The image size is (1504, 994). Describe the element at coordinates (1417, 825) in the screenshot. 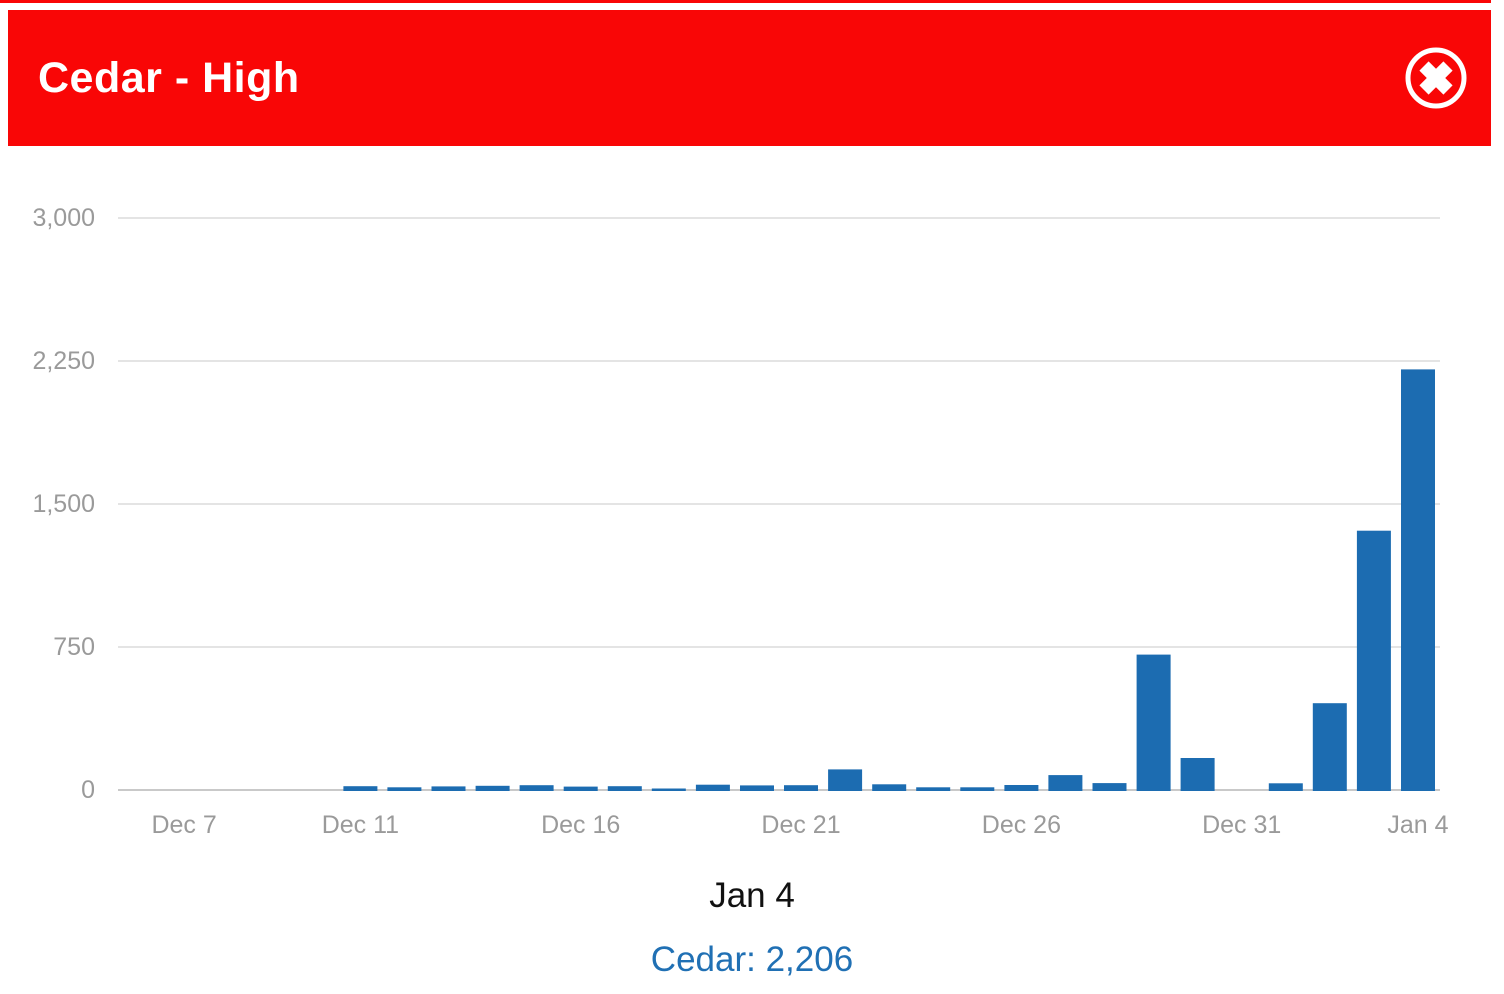

I see `x-tick-label: Jan 4` at that location.